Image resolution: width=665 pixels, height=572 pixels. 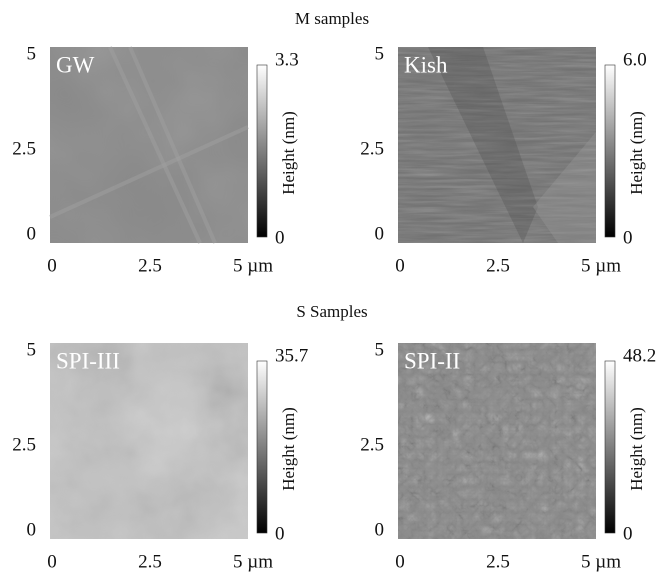 I want to click on panel-label: SPI-II, so click(x=432, y=360).